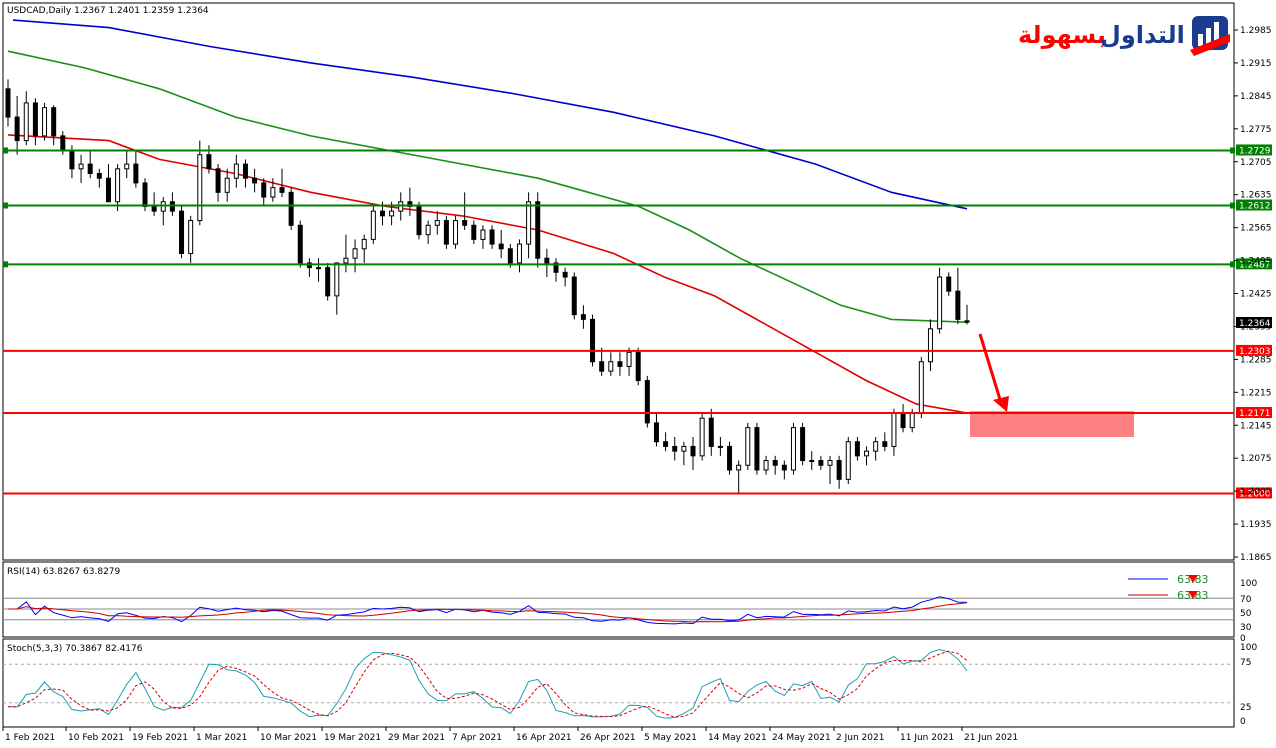  What do you see at coordinates (1255, 265) in the screenshot?
I see `level-label-1.2487: 1.2487` at bounding box center [1255, 265].